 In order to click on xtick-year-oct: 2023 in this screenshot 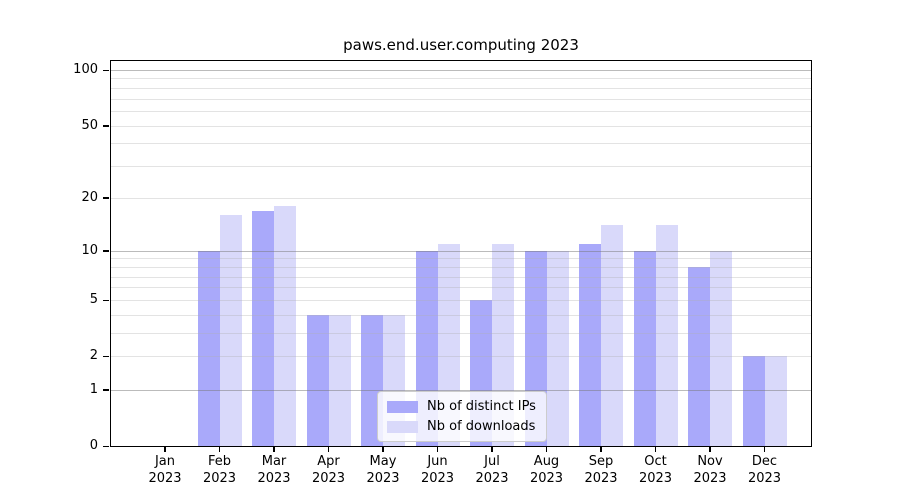, I will do `click(655, 478)`.